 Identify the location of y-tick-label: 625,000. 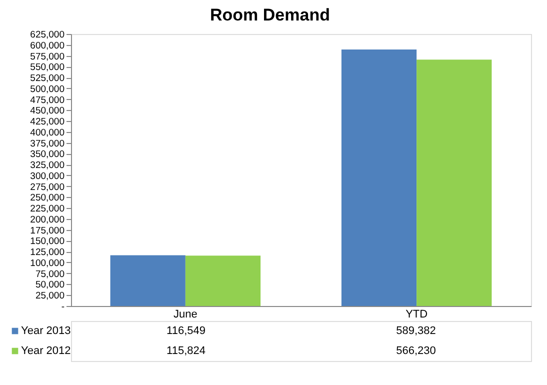
(47, 35).